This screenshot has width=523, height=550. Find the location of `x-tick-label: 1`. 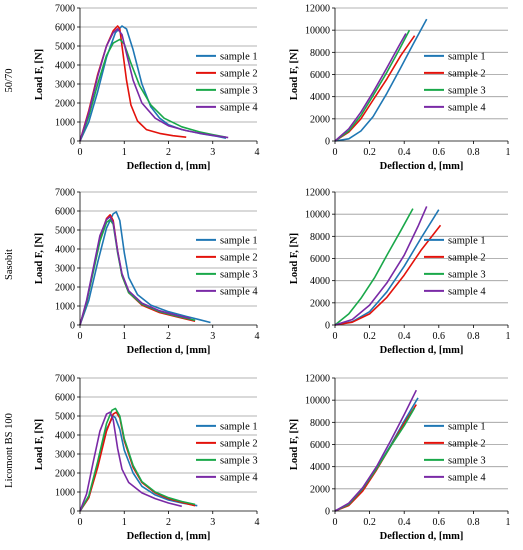

x-tick-label: 1 is located at coordinates (508, 522).